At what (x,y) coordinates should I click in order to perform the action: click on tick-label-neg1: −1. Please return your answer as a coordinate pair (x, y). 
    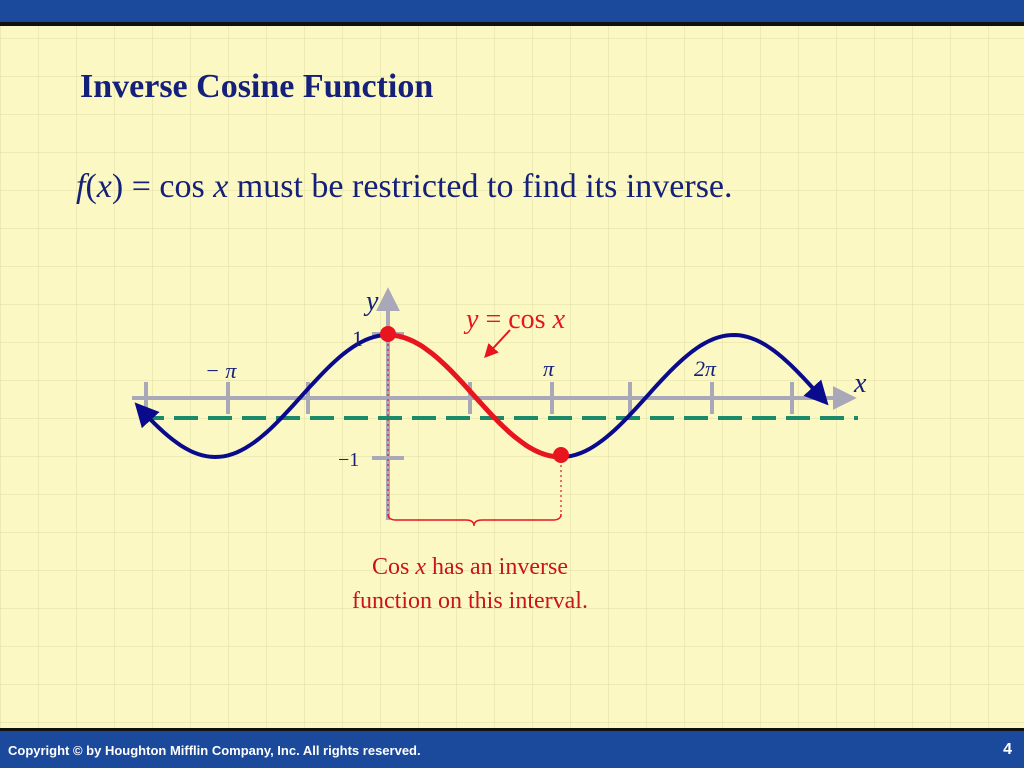
    Looking at the image, I should click on (348, 460).